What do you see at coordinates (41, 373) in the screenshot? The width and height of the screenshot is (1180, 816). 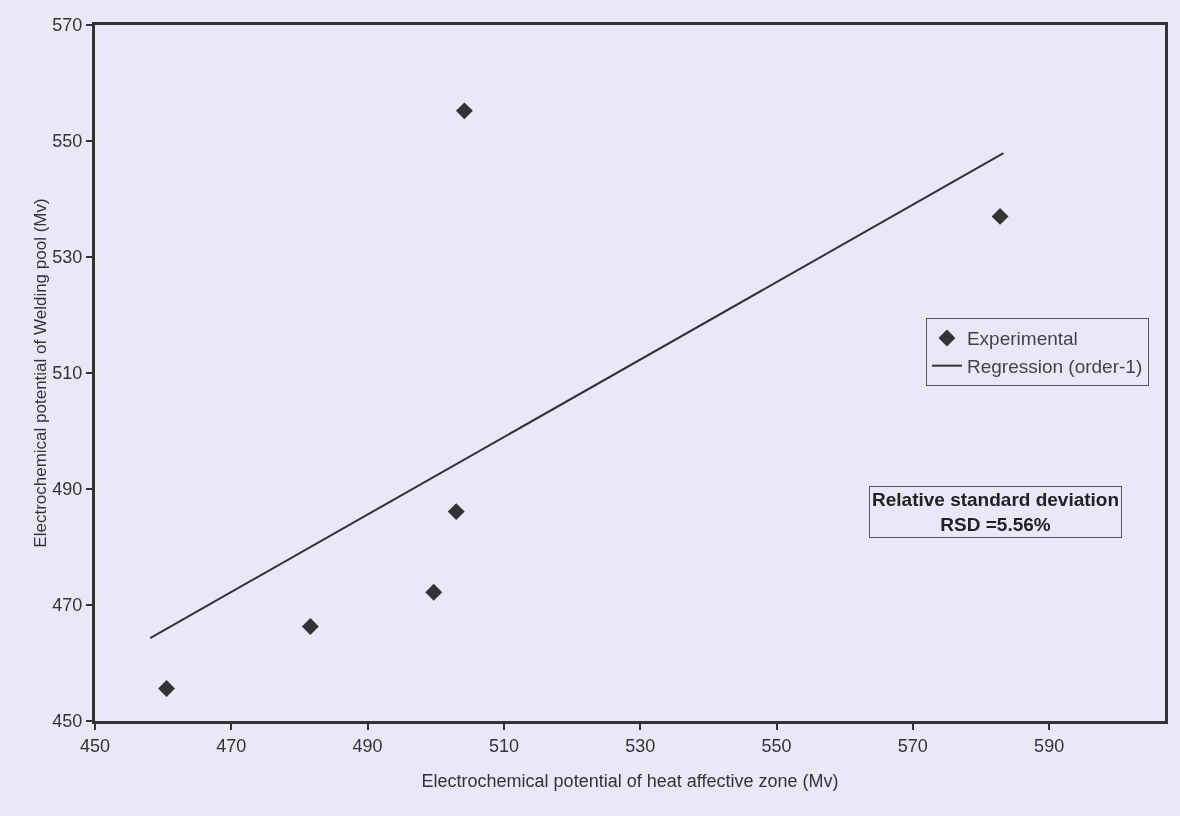 I see `y-axis-title: Electrochemical potential of Welding pool (Mv)` at bounding box center [41, 373].